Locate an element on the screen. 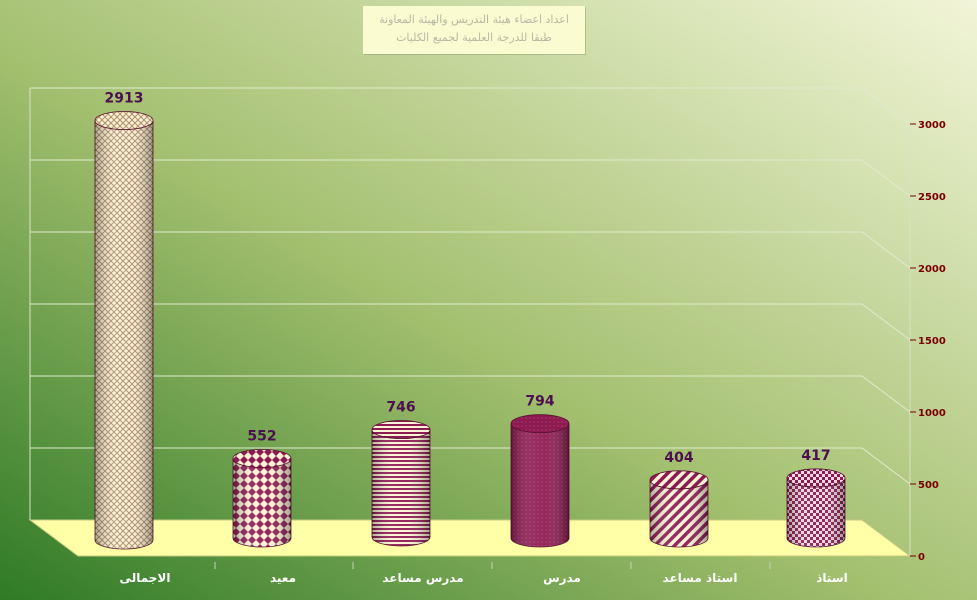  value-label: 794 is located at coordinates (539, 402).